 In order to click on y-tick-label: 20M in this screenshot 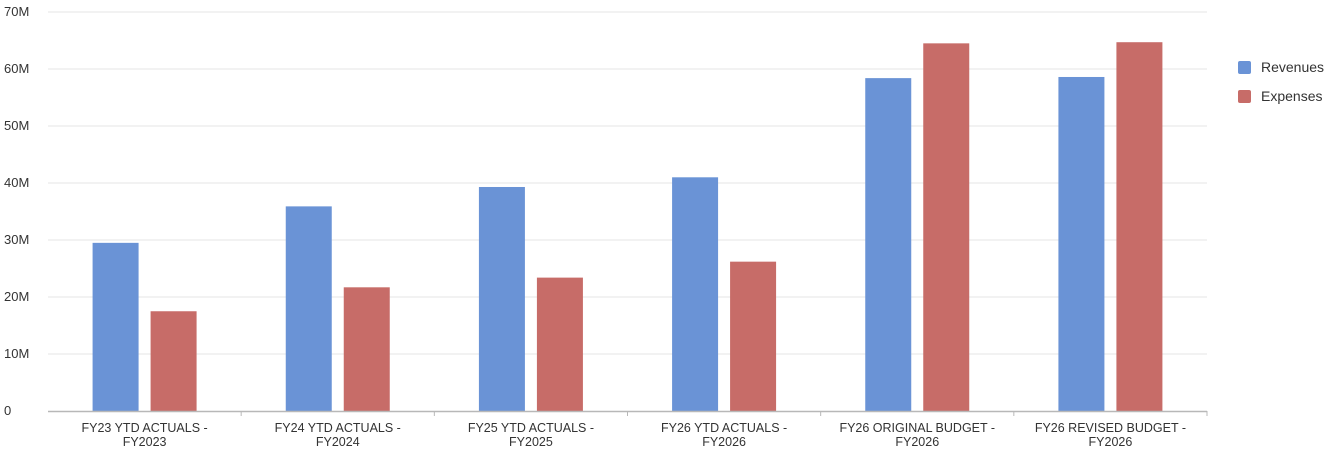, I will do `click(16, 296)`.